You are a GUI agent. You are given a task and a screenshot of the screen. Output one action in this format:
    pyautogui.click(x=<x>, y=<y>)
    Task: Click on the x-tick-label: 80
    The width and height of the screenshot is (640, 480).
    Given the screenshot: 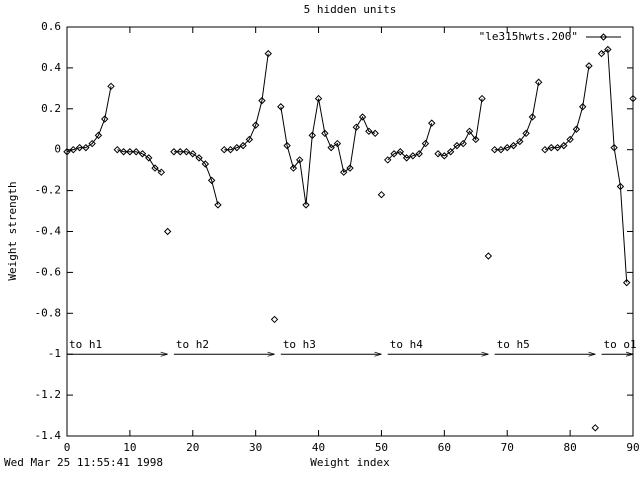 What is the action you would take?
    pyautogui.click(x=569, y=447)
    